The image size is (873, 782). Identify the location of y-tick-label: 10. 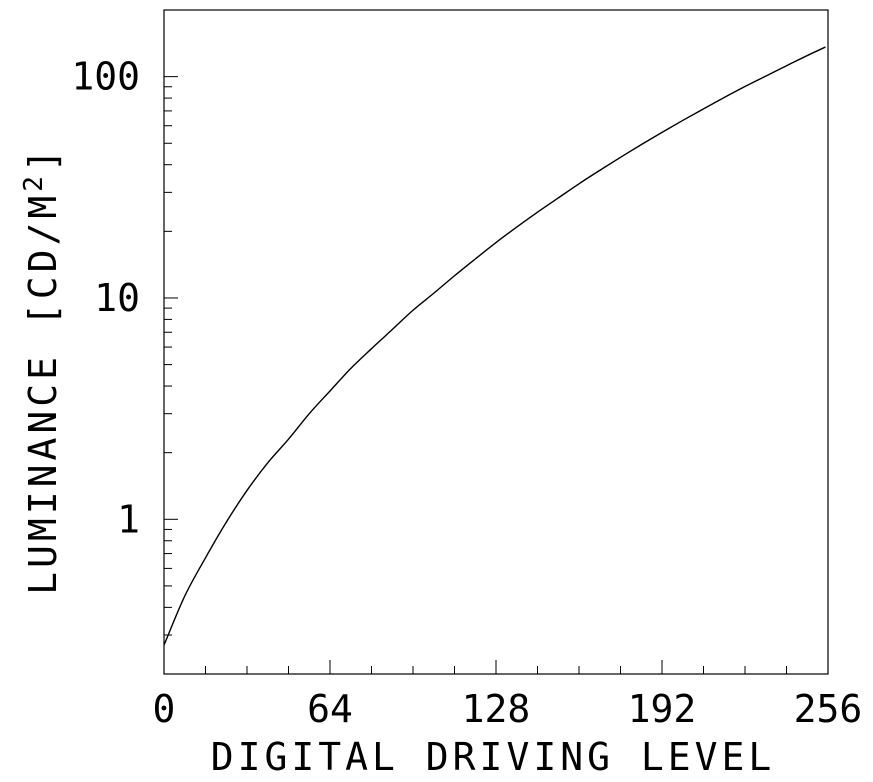
(117, 298).